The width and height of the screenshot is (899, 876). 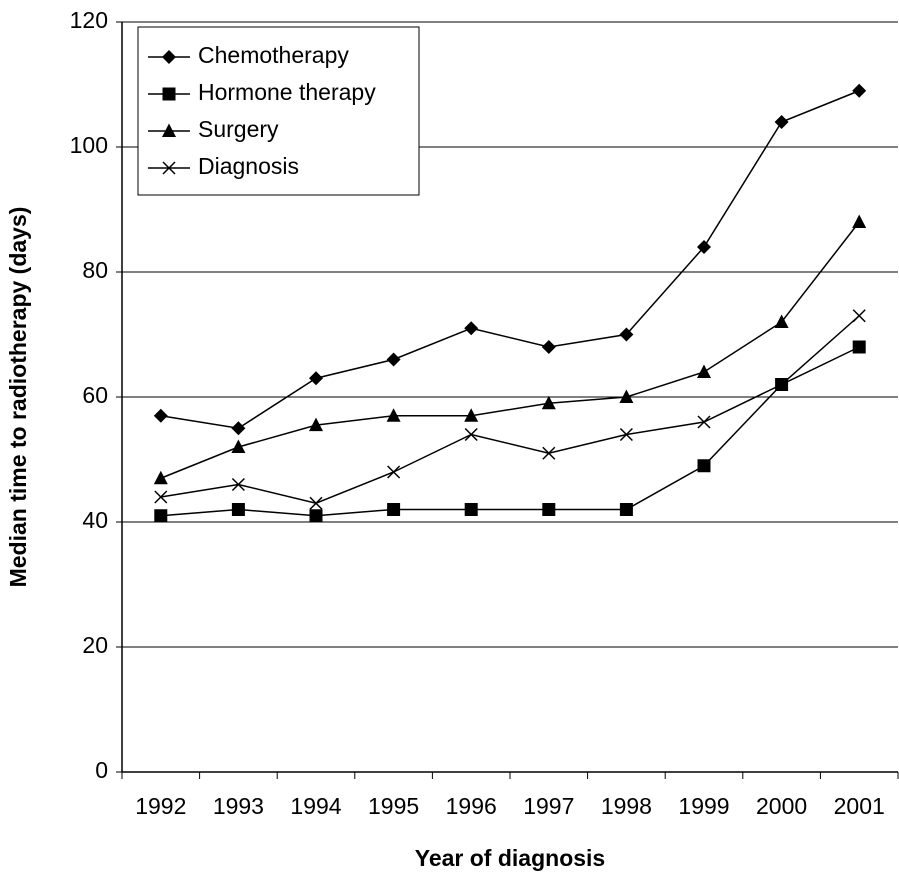 What do you see at coordinates (238, 129) in the screenshot?
I see `legend-label: Surgery` at bounding box center [238, 129].